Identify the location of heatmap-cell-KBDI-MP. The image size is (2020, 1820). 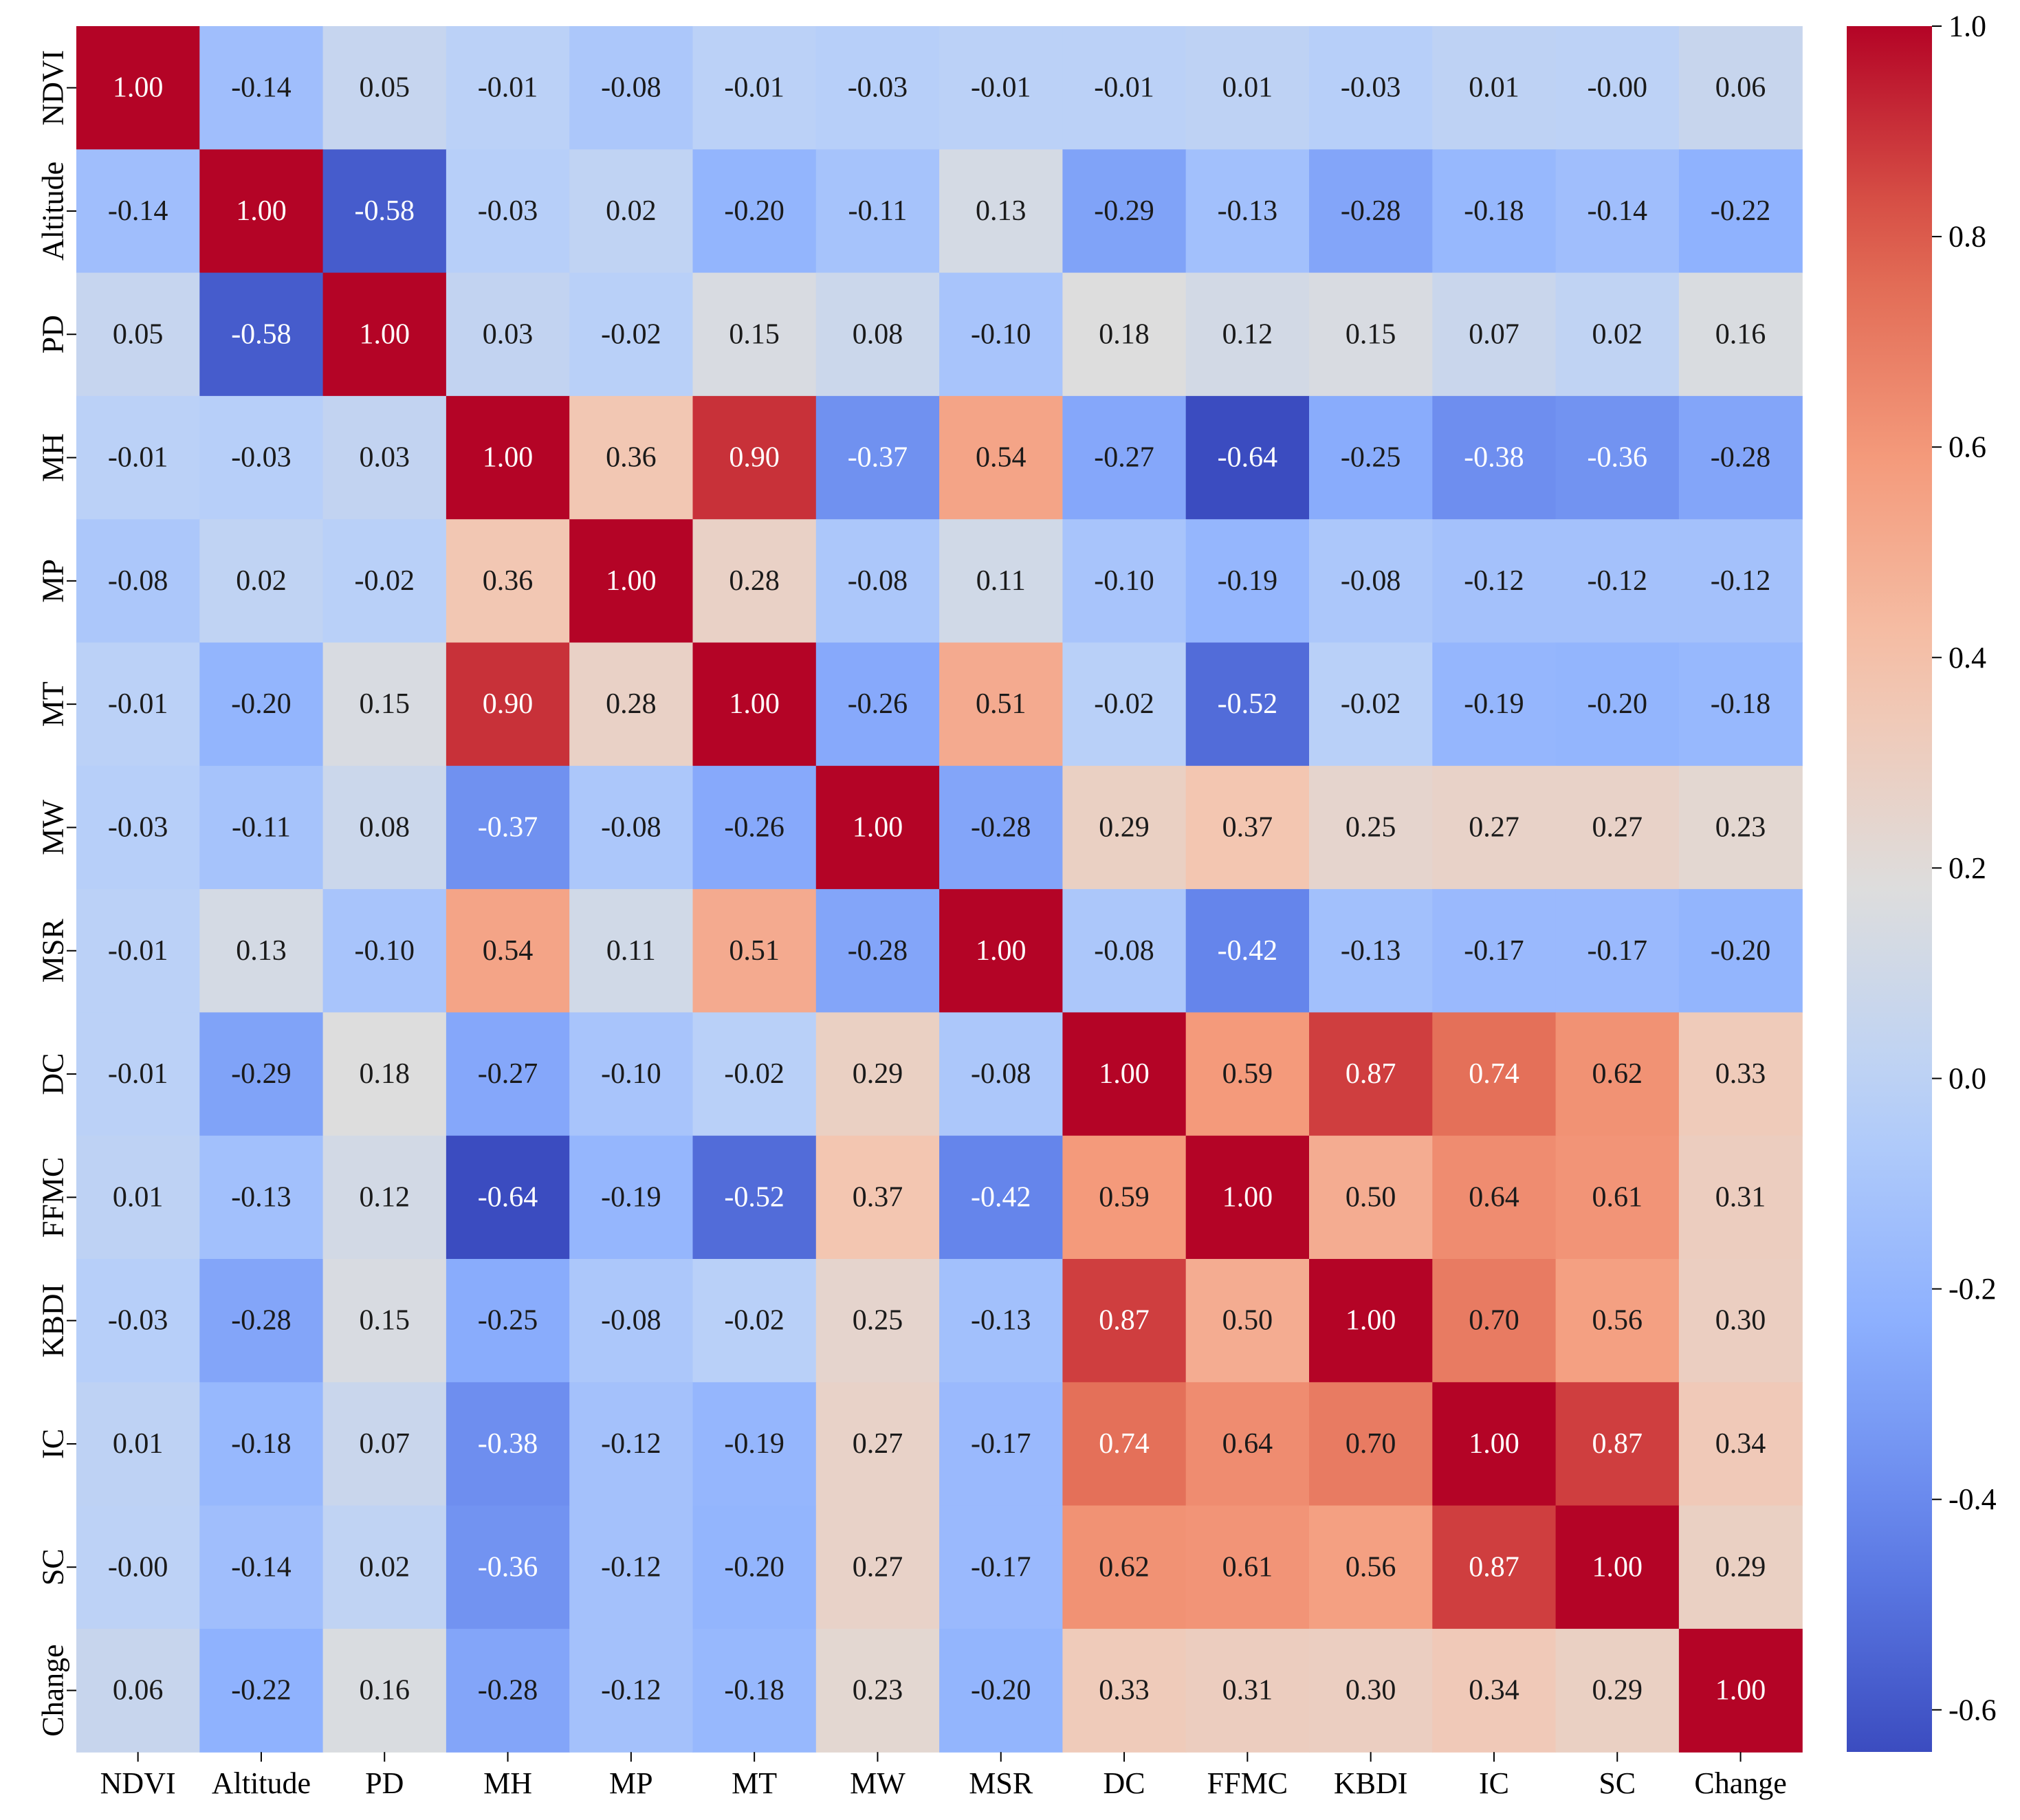
(631, 1321).